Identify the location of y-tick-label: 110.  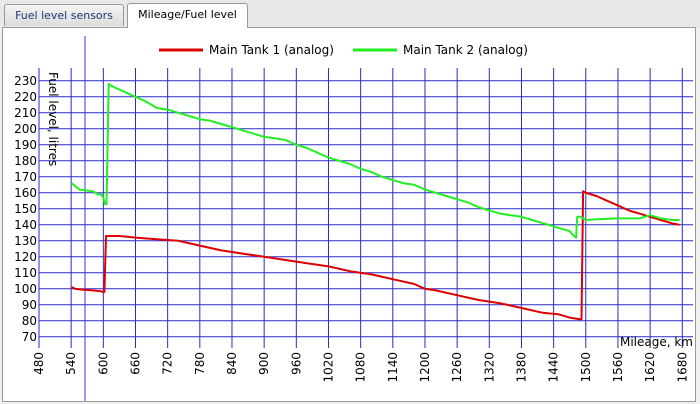
(25, 273).